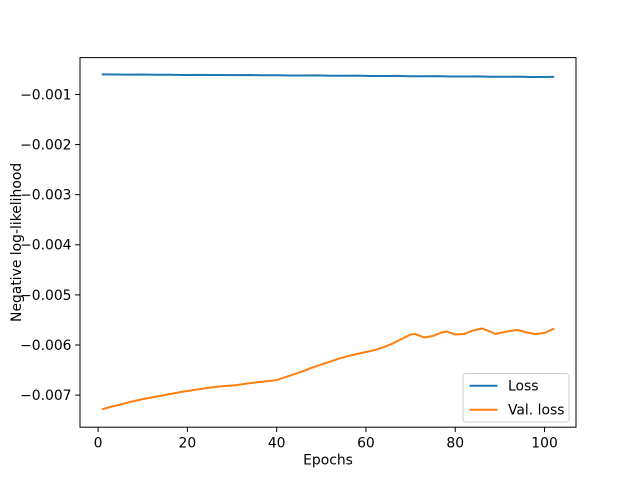 Image resolution: width=640 pixels, height=480 pixels. Describe the element at coordinates (328, 461) in the screenshot. I see `x-axis-label: Epochs` at that location.